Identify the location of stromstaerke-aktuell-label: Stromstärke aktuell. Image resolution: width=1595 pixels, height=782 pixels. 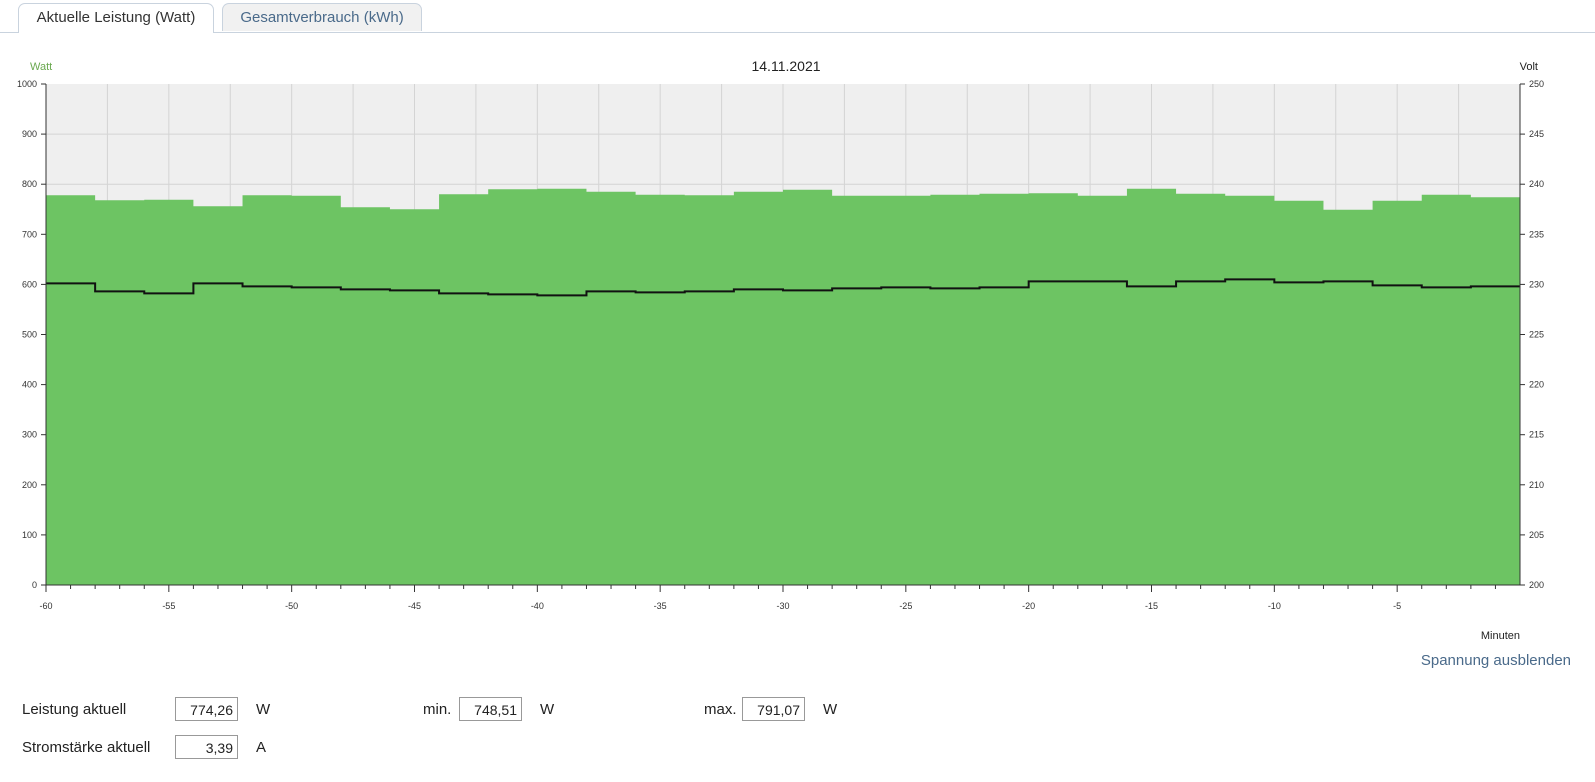
(86, 747).